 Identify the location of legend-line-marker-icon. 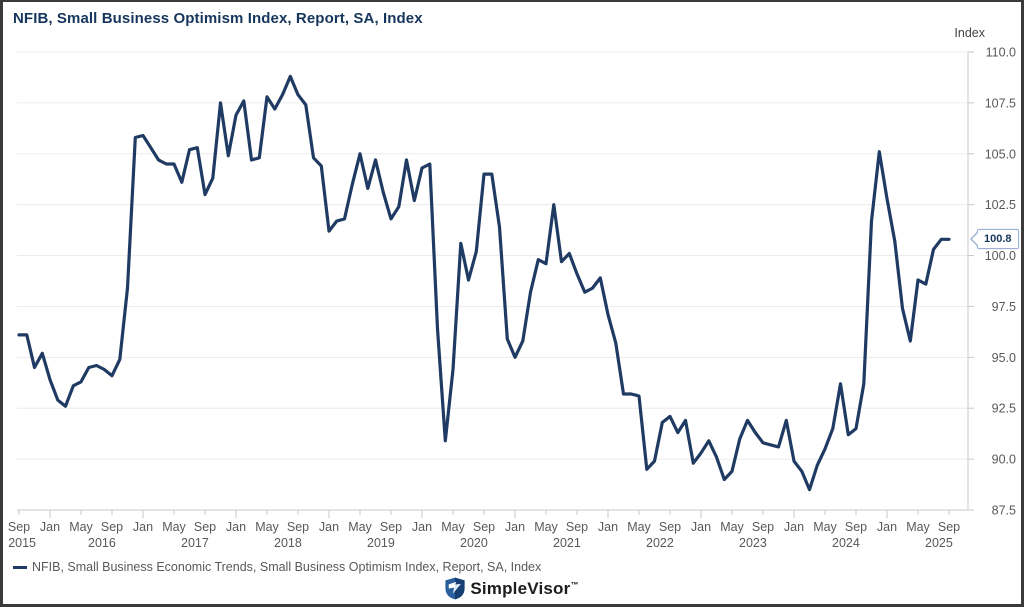
(20, 567).